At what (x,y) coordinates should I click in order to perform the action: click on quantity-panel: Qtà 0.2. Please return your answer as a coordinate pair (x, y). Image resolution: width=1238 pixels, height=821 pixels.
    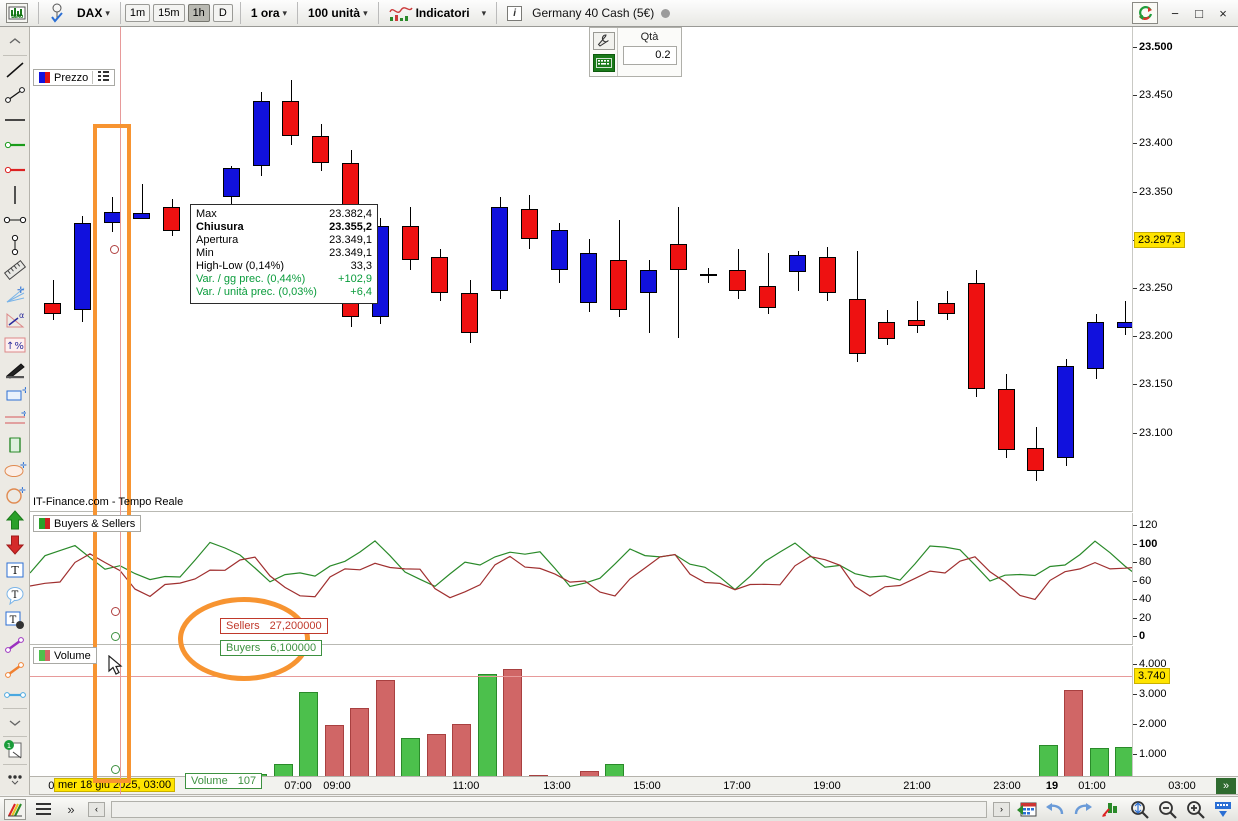
    Looking at the image, I should click on (635, 52).